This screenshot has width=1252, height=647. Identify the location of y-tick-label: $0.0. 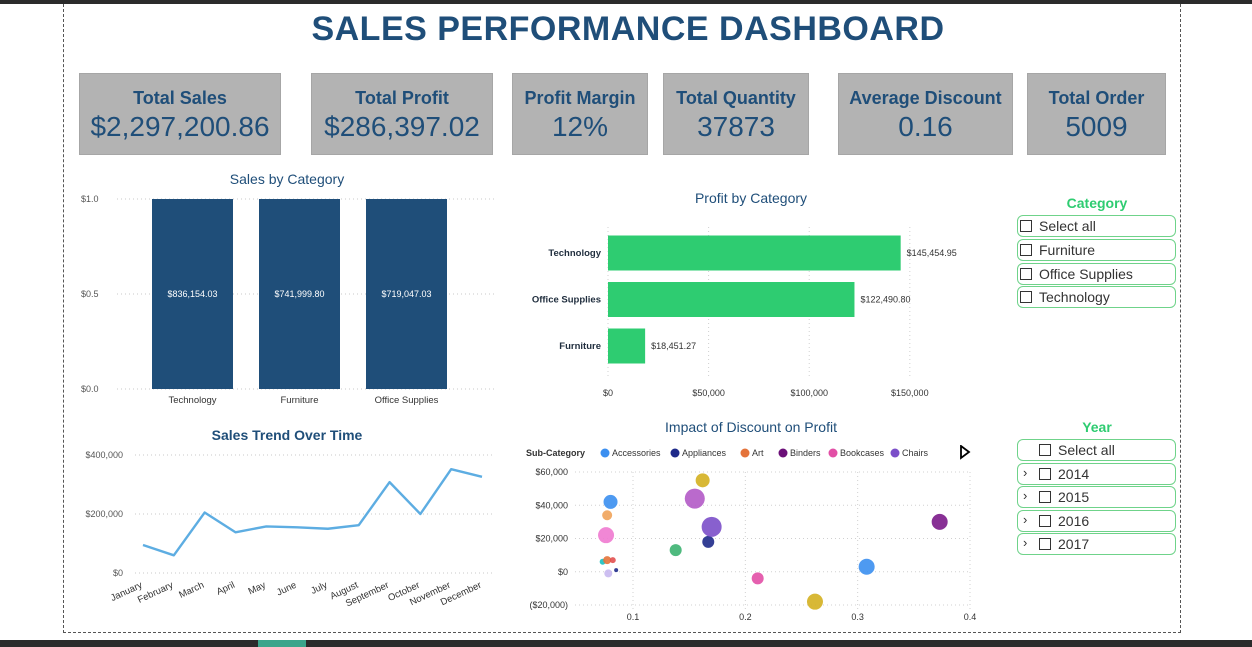
(90, 389).